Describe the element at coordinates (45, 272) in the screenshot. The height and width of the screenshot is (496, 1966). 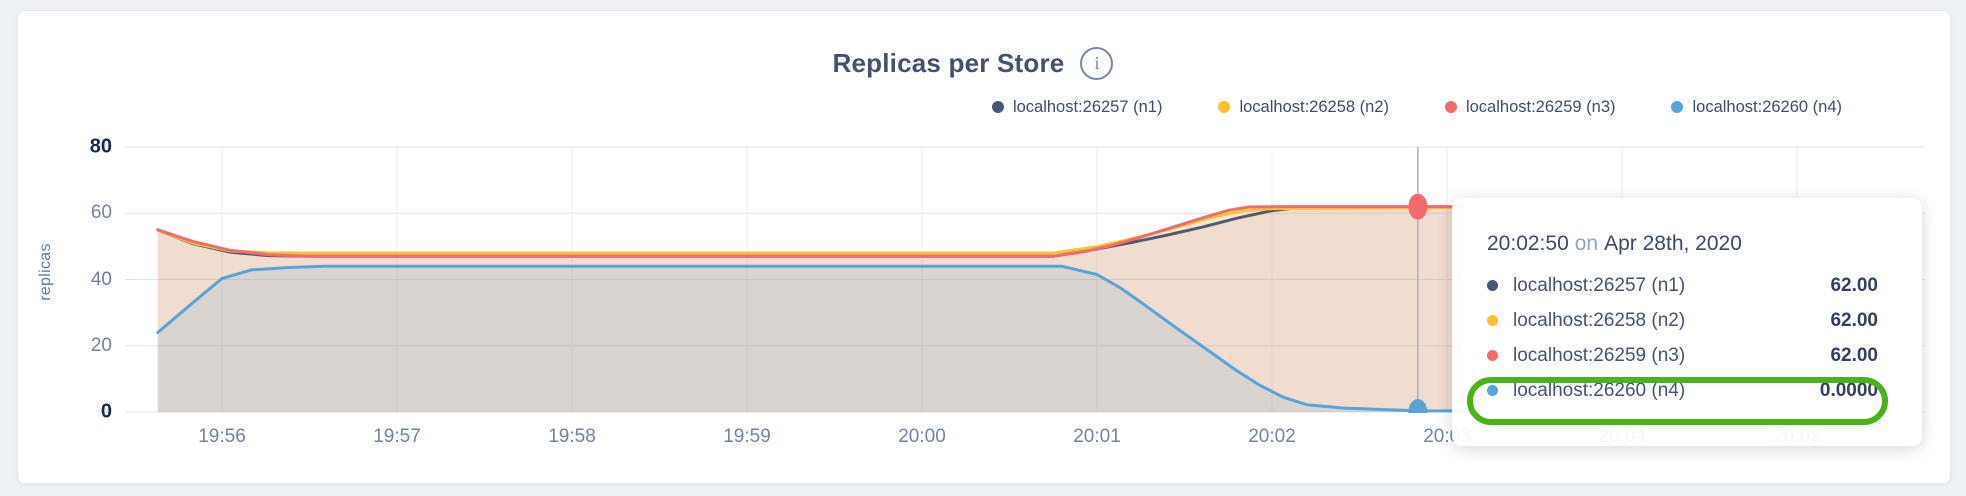
I see `y-axis-title: replicas` at that location.